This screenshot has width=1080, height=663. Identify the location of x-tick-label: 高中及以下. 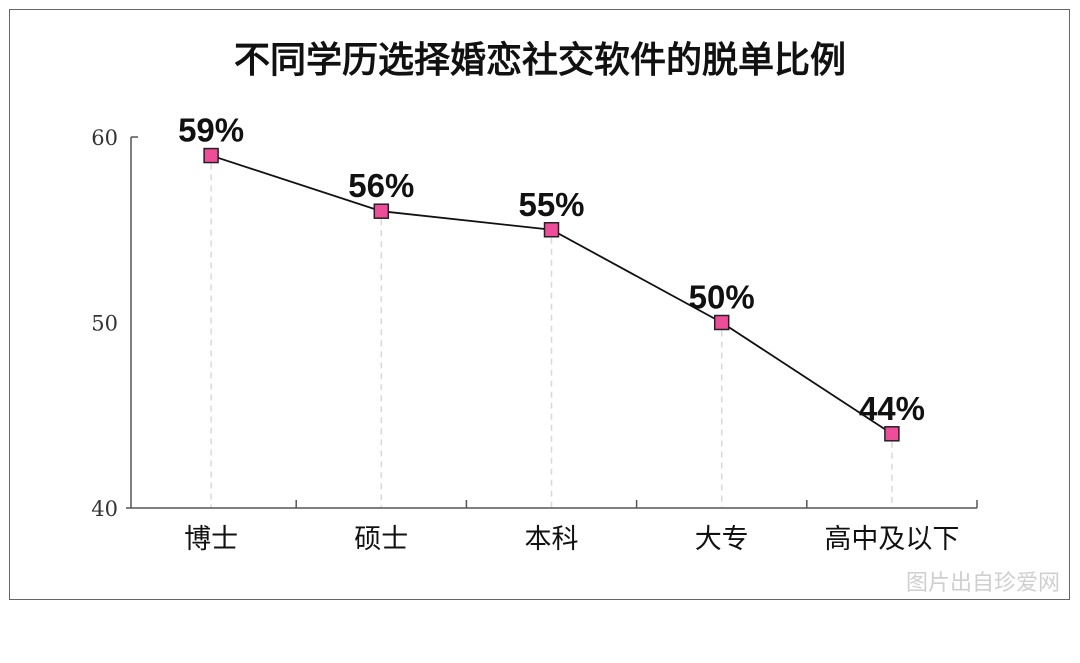
(891, 539).